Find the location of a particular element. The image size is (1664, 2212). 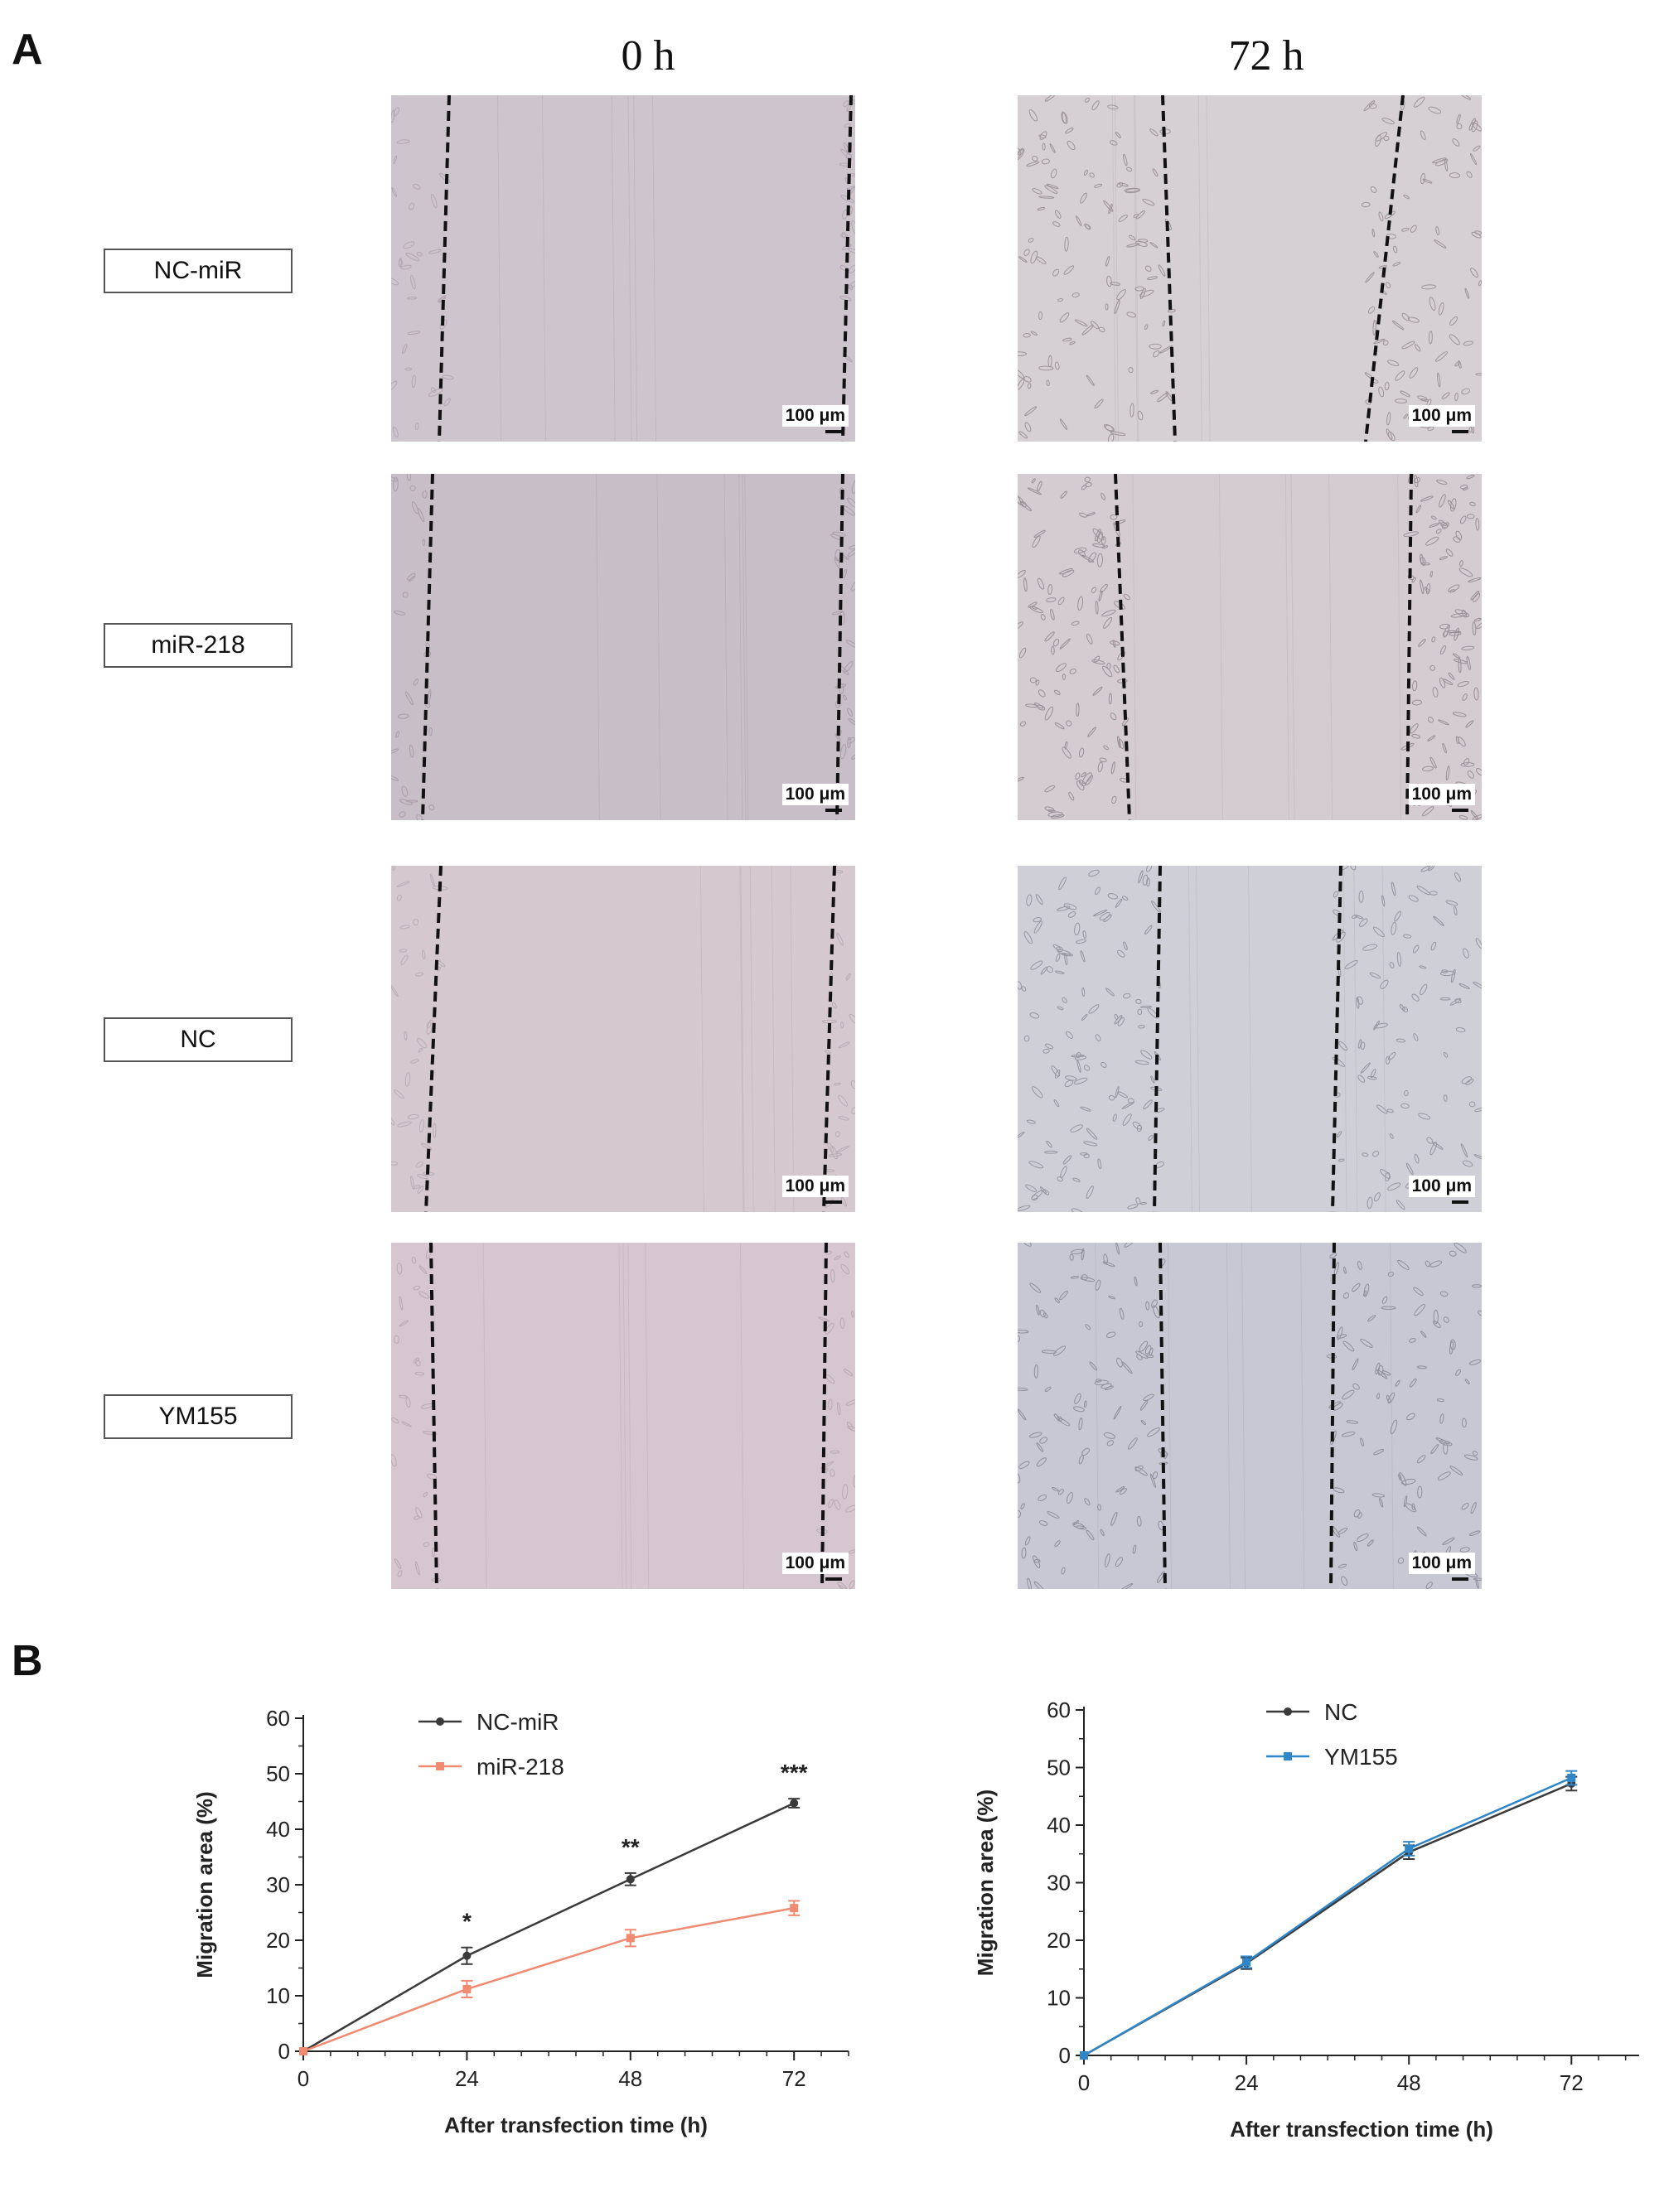

series-line-ym155 is located at coordinates (1327, 1916).